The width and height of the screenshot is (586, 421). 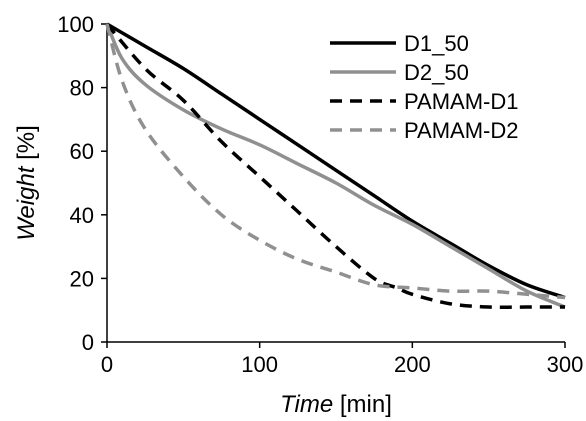 I want to click on y-tick-label: 100, so click(x=75, y=24).